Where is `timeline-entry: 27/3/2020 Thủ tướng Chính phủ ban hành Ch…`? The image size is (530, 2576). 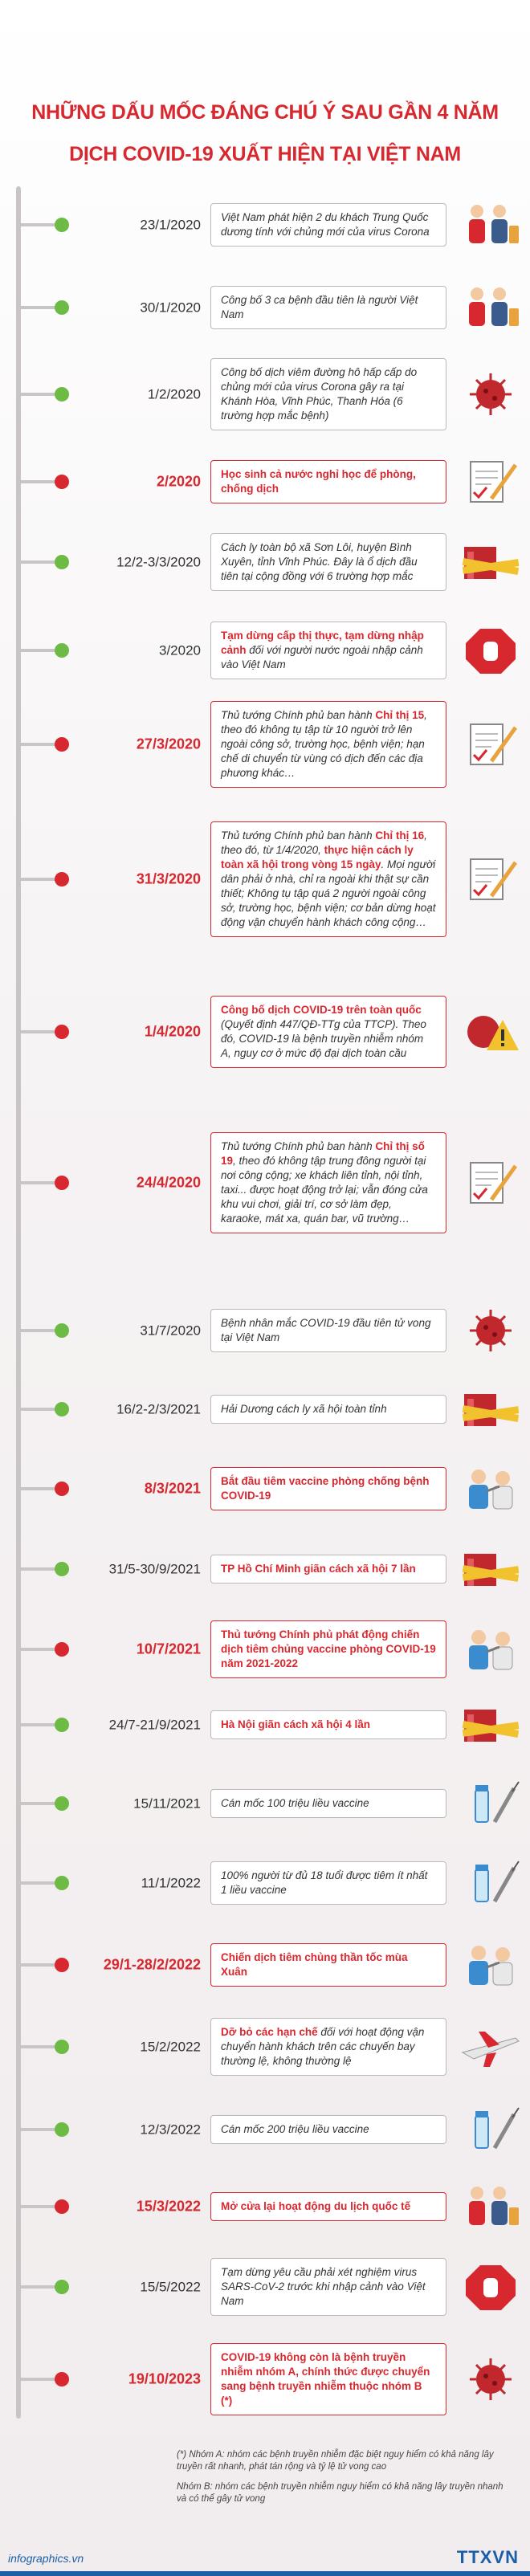
timeline-entry: 27/3/2020 Thủ tướng Chính phủ ban hành Ch… is located at coordinates (265, 744).